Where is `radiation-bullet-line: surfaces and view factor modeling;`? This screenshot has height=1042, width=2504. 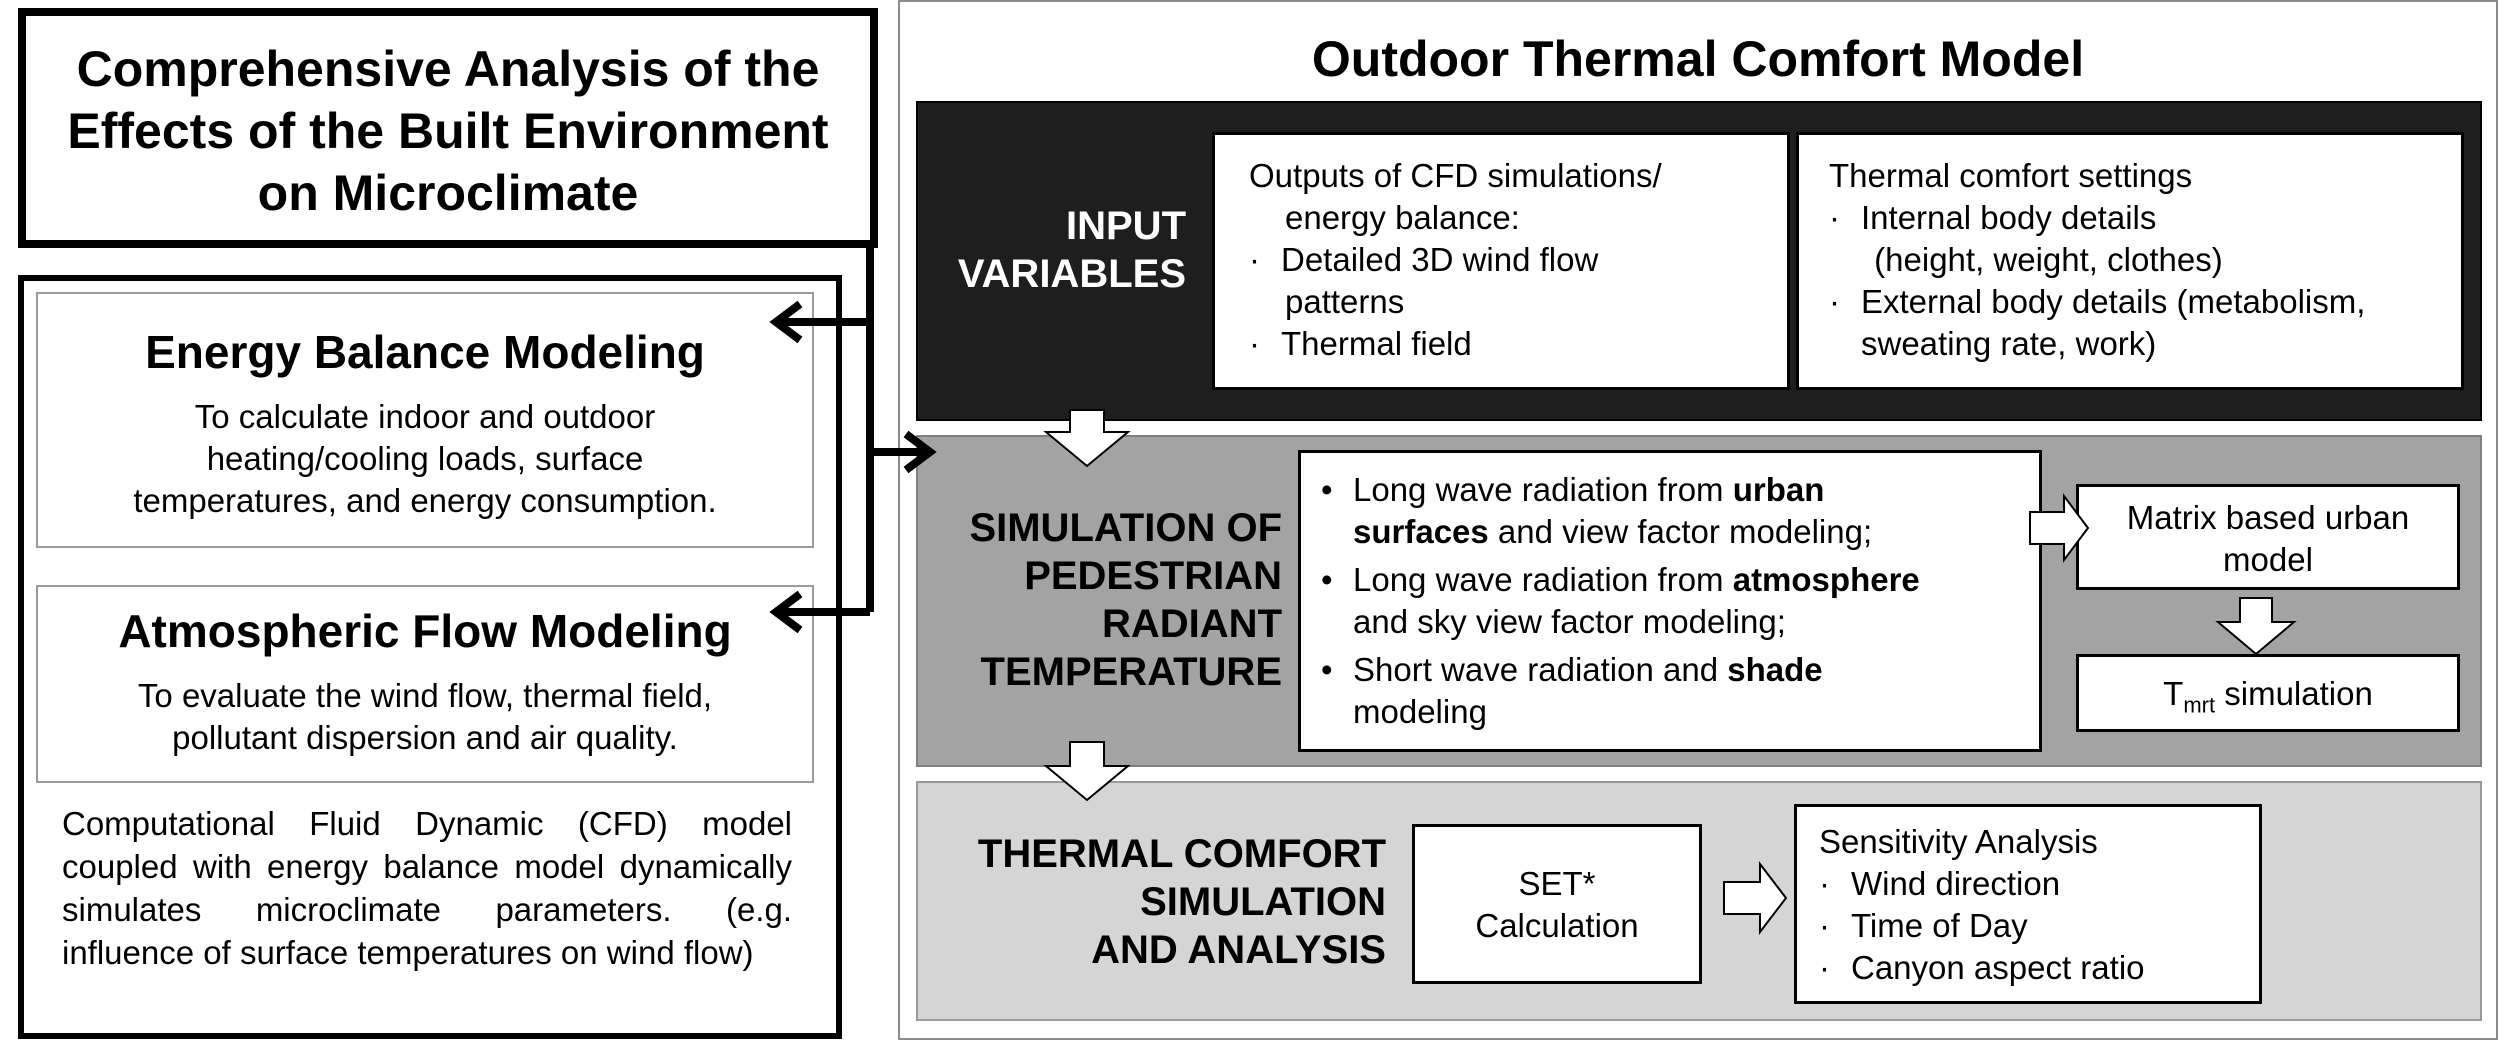 radiation-bullet-line: surfaces and view factor modeling; is located at coordinates (1681, 532).